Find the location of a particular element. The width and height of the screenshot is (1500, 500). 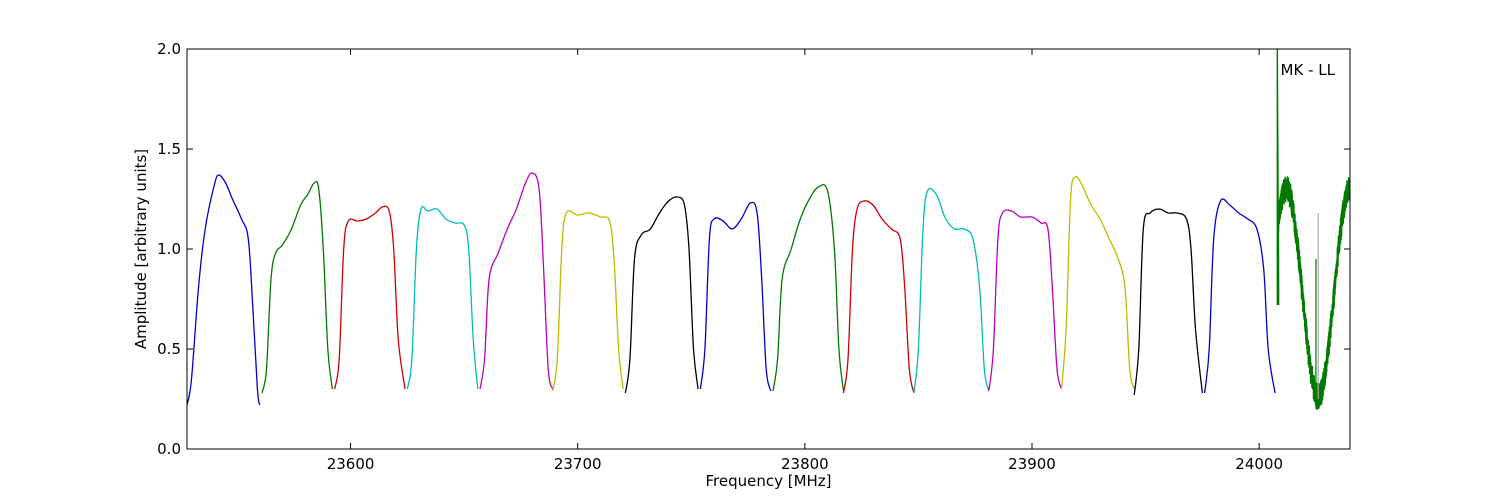

x-tick-label: 23600 is located at coordinates (351, 464).